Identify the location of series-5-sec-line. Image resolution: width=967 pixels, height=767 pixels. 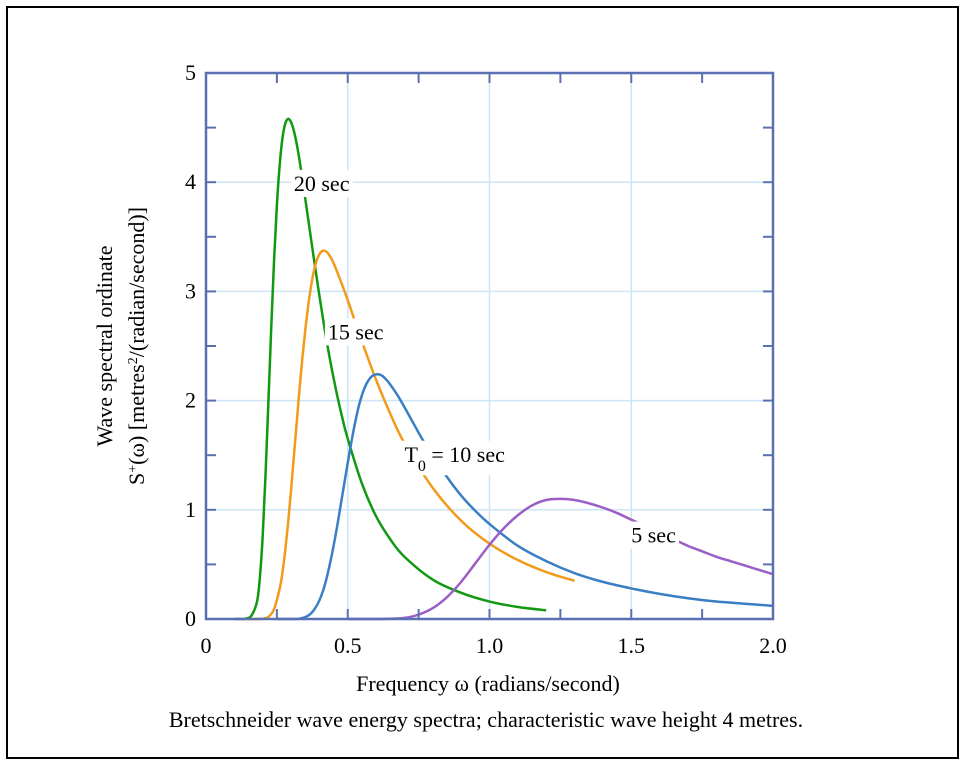
(560, 559).